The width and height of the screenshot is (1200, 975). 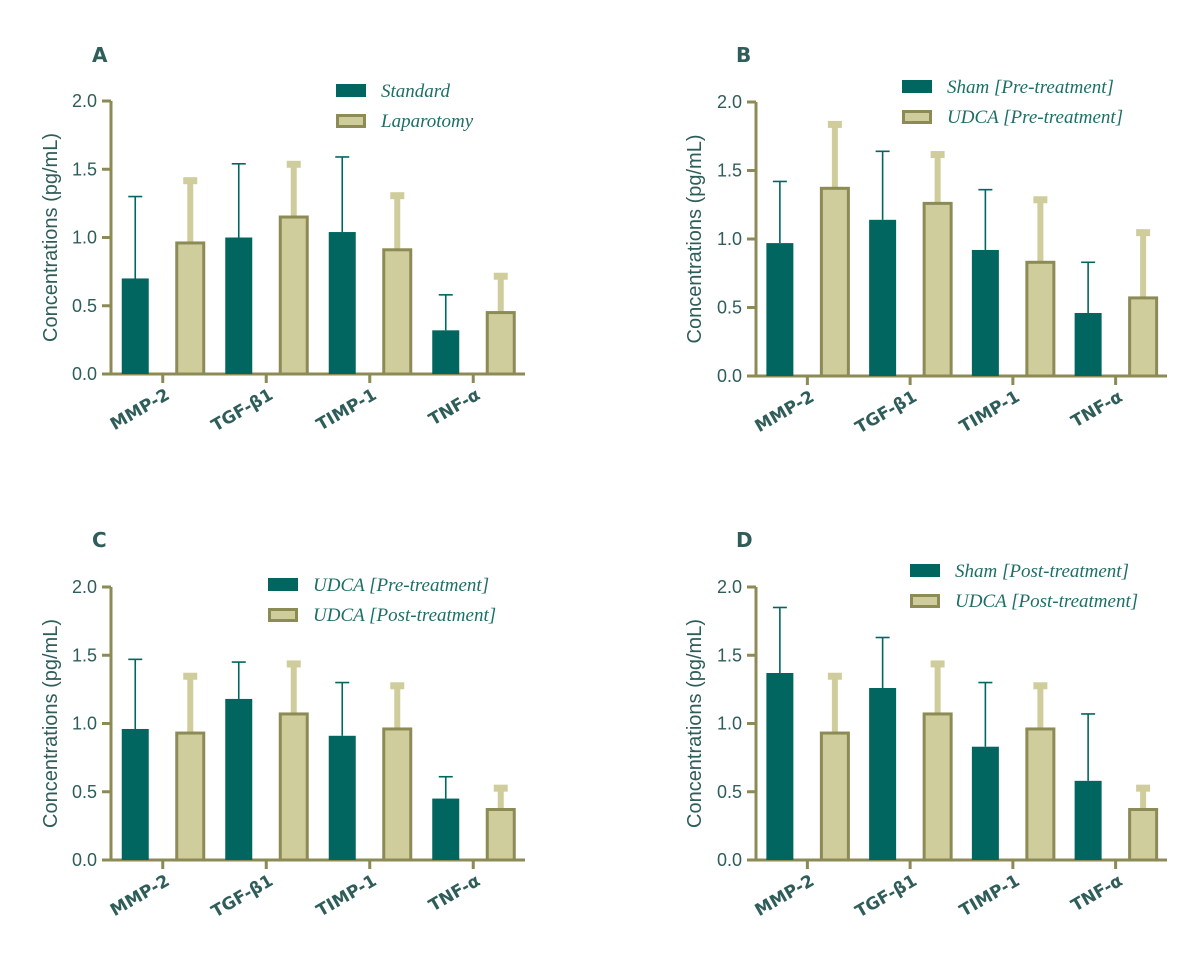 What do you see at coordinates (1030, 87) in the screenshot?
I see `legend-label: Sham [Pre-treatment]` at bounding box center [1030, 87].